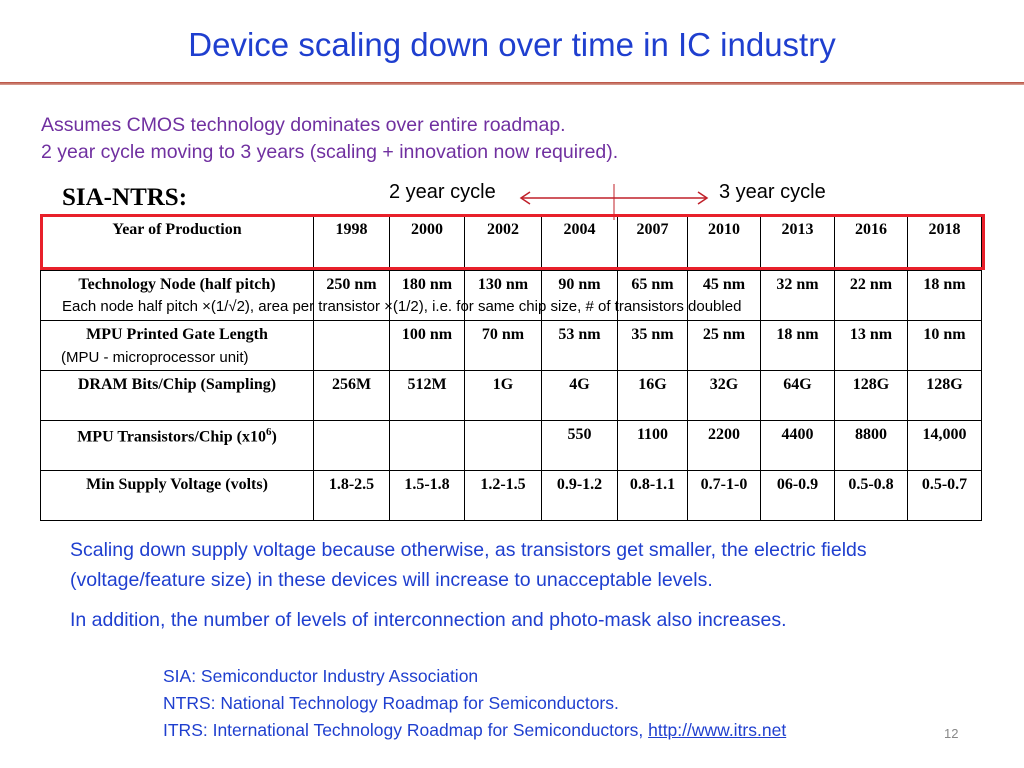  I want to click on three-year-cycle-label: 3 year cycle, so click(772, 192).